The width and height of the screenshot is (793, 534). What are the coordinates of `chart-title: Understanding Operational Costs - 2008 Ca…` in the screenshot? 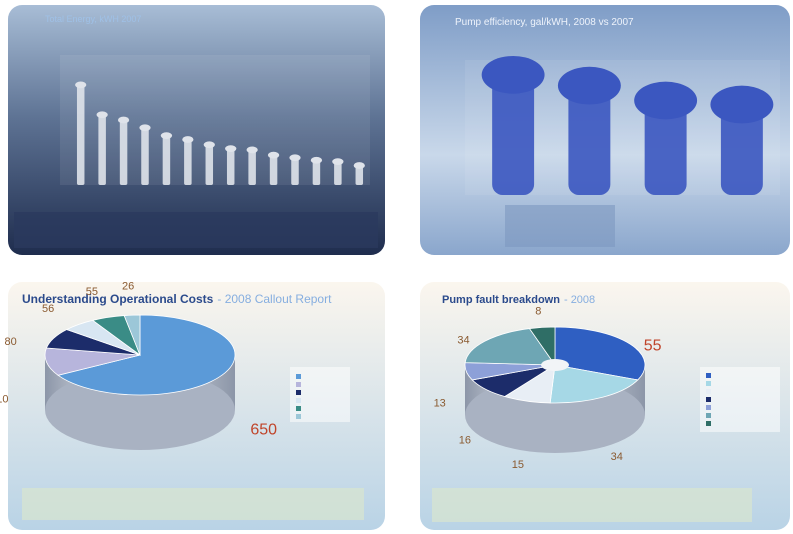 It's located at (177, 299).